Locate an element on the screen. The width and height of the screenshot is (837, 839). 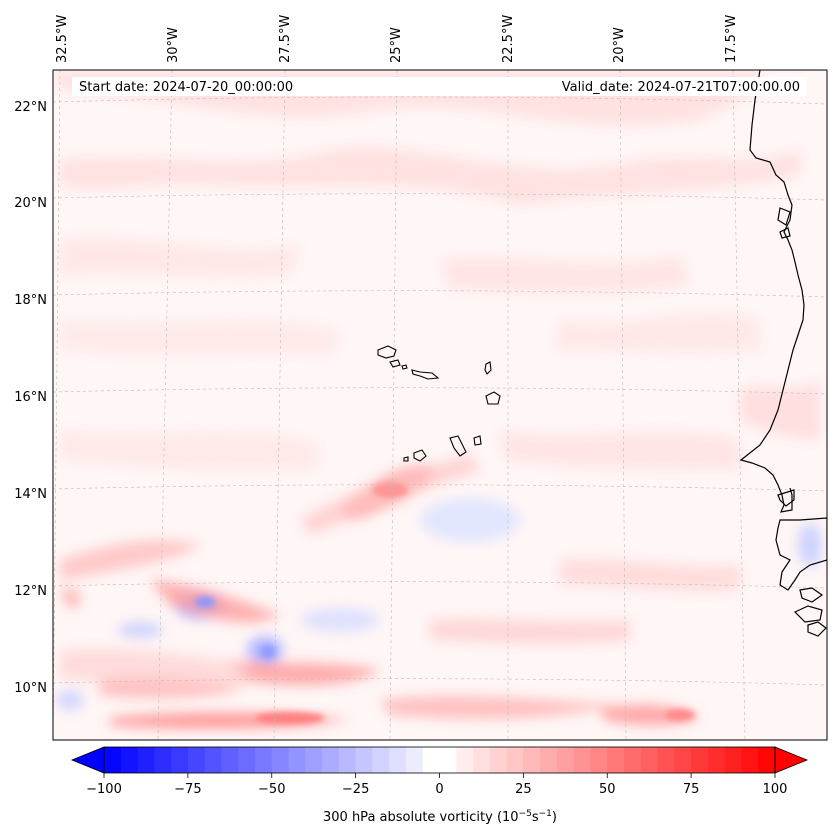
lat-label: 10°N is located at coordinates (30, 688).